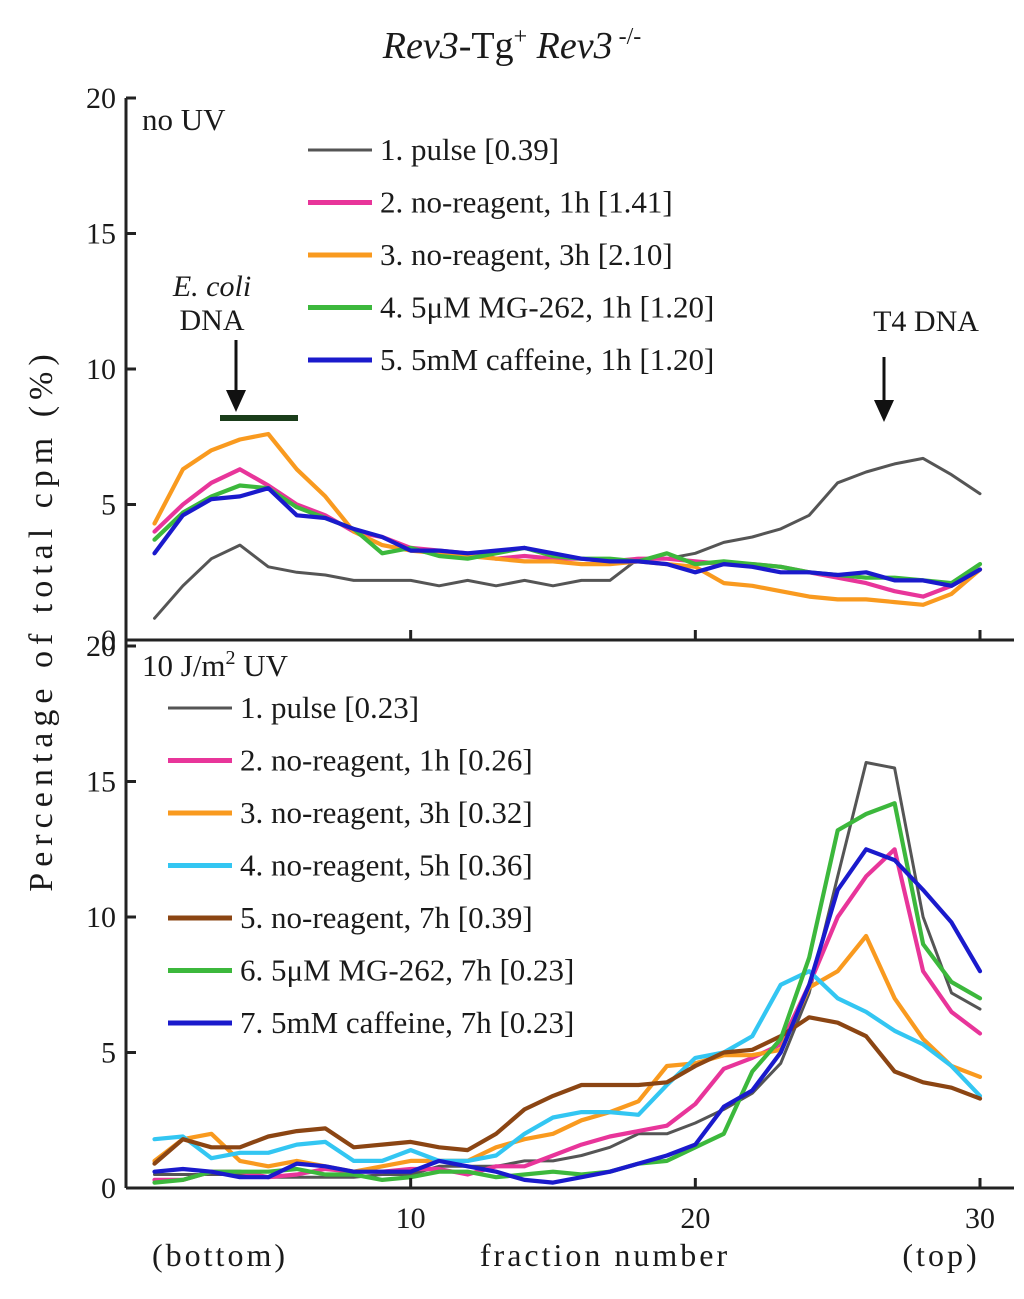 The height and width of the screenshot is (1299, 1024). I want to click on legend-entry: 2. no-reagent, 1h [1.41], so click(526, 202).